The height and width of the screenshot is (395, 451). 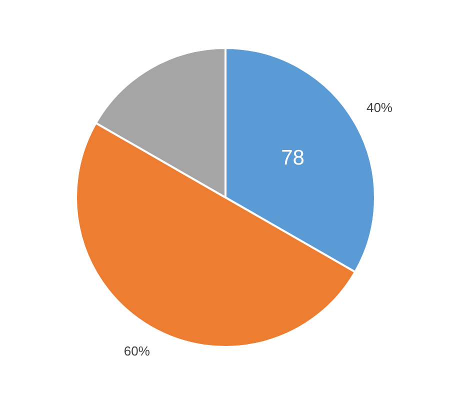 I want to click on text: 40%, so click(x=379, y=107).